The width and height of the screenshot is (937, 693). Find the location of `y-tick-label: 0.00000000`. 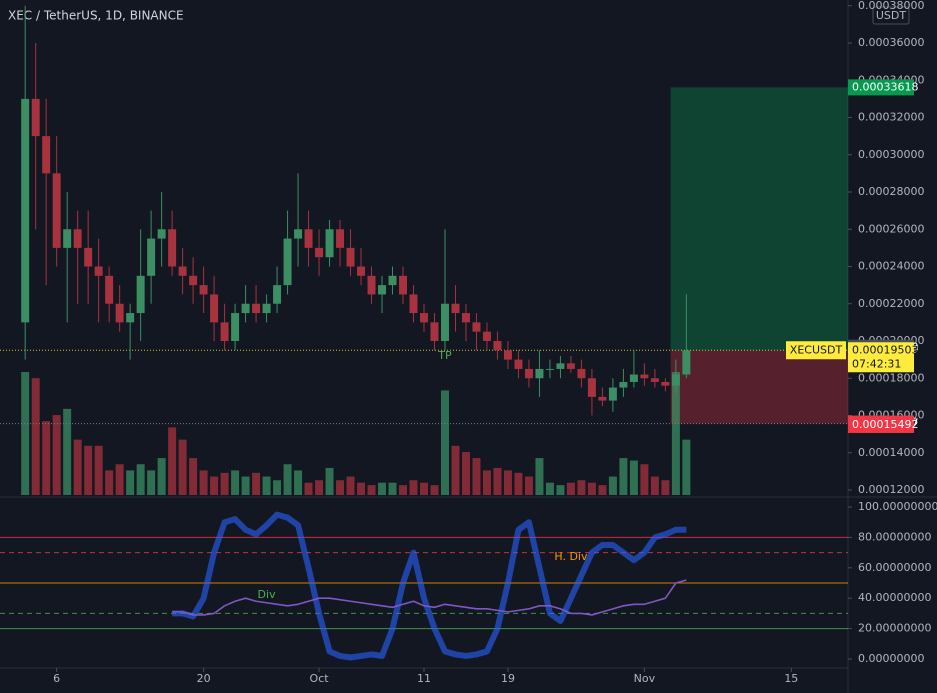

y-tick-label: 0.00000000 is located at coordinates (891, 658).